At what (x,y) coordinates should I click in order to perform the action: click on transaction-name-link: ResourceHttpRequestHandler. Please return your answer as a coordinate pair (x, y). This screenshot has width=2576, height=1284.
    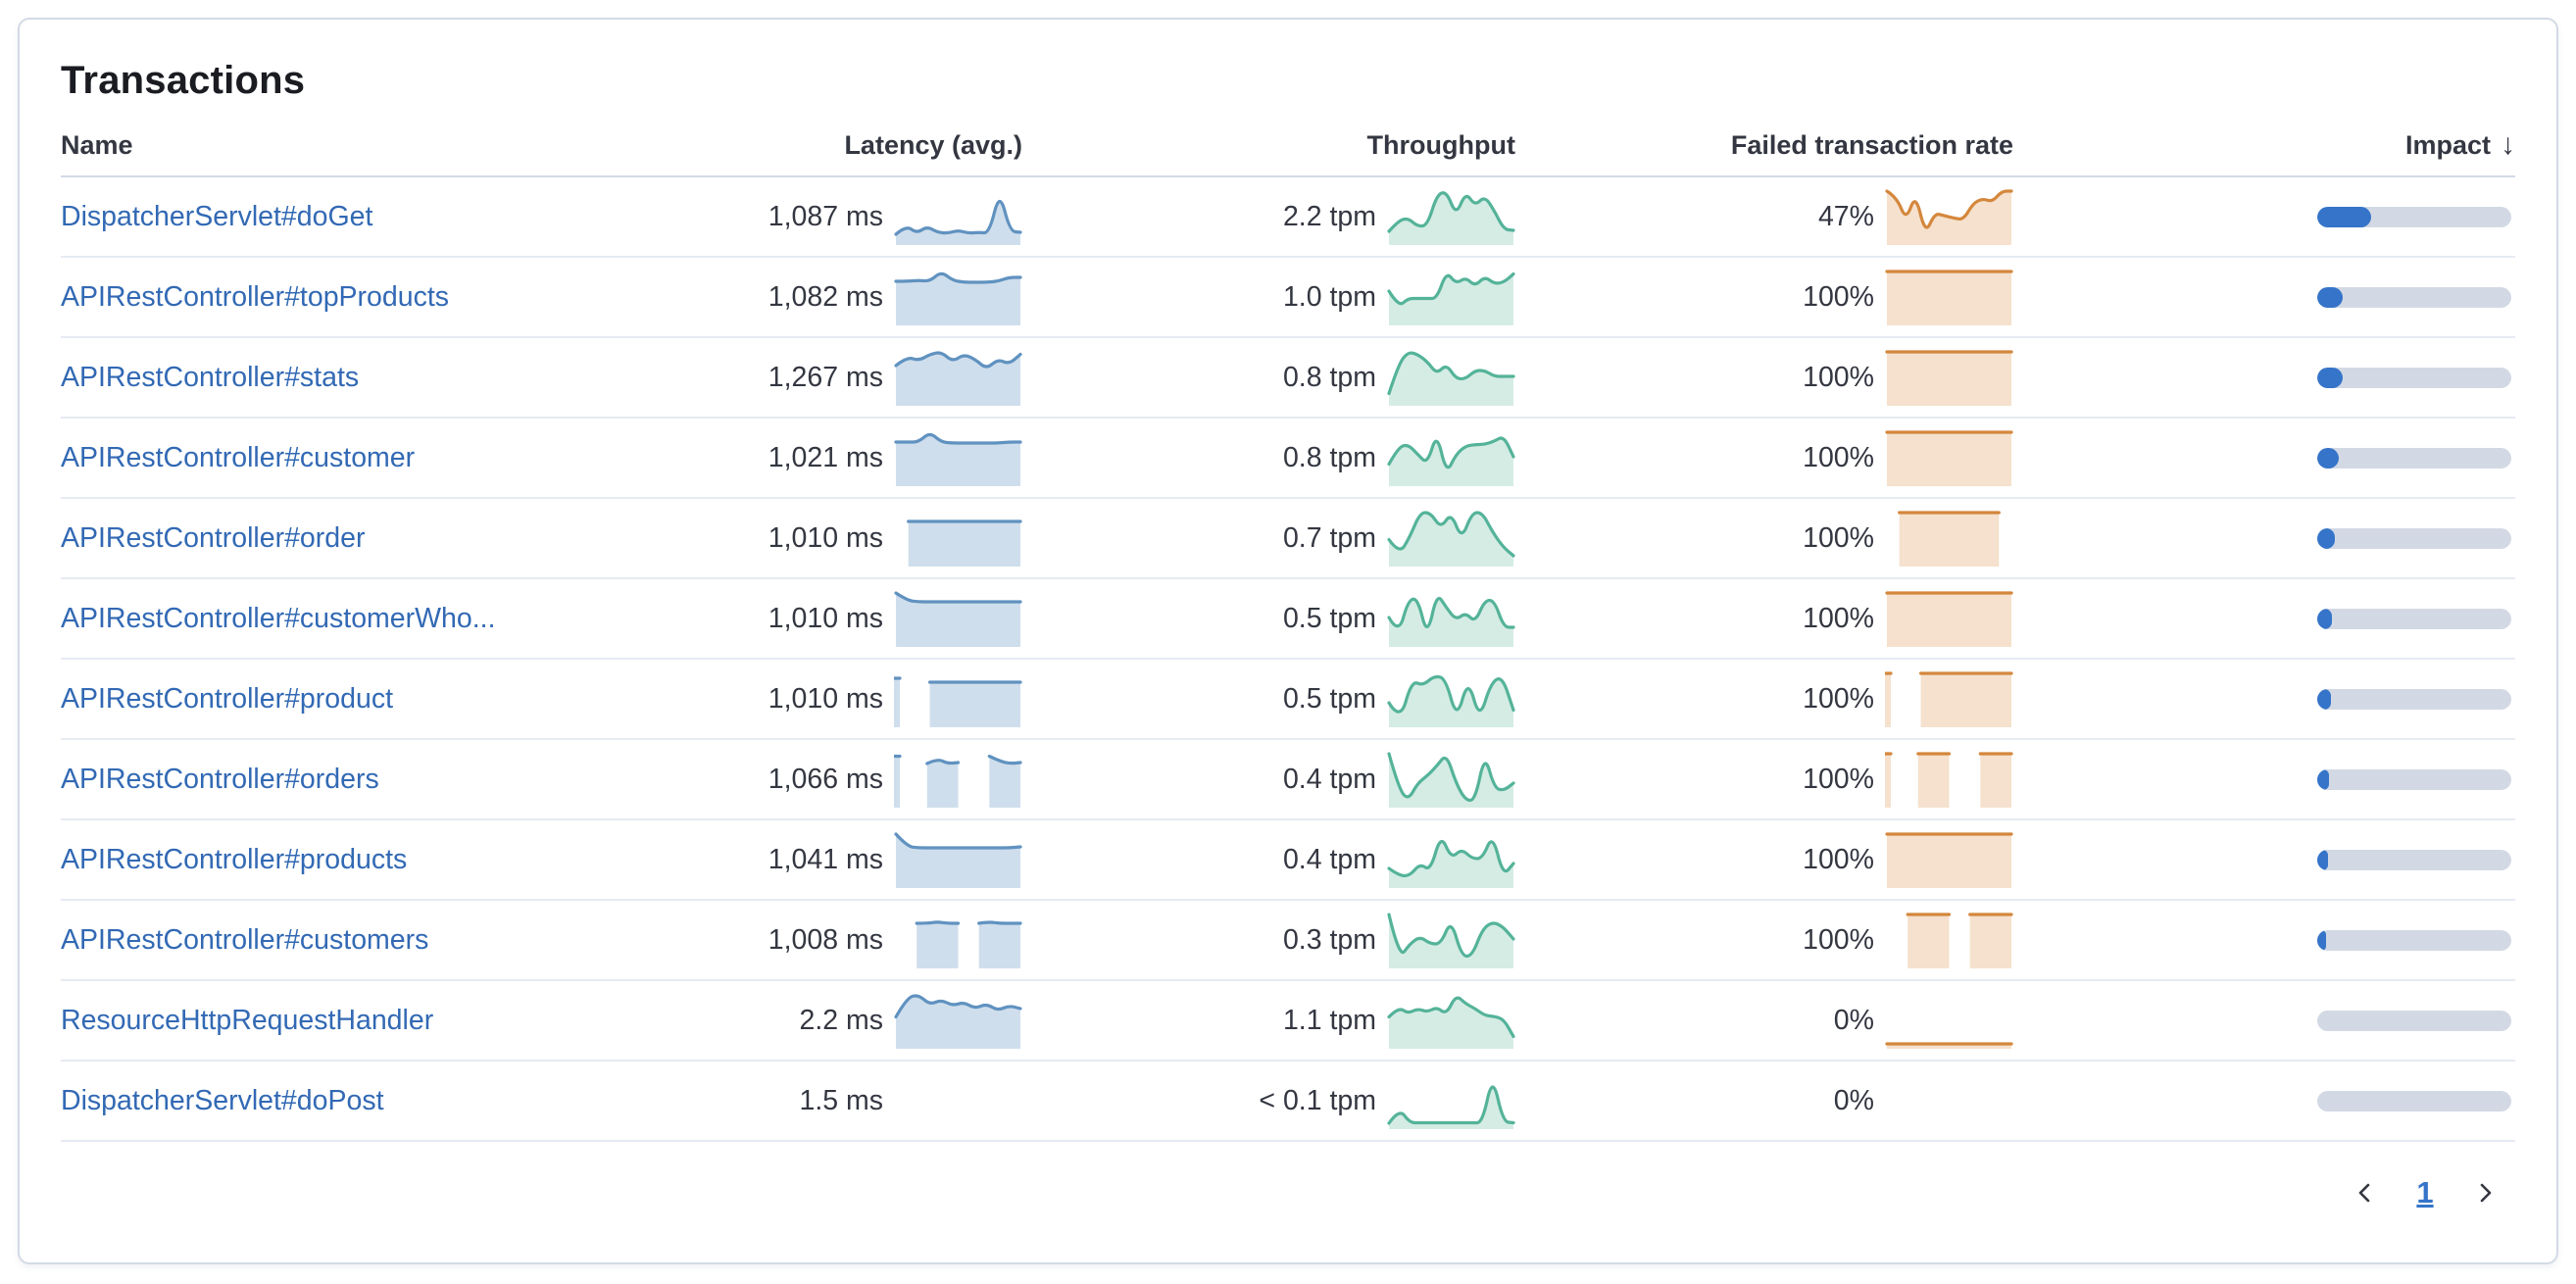
    Looking at the image, I should click on (247, 1020).